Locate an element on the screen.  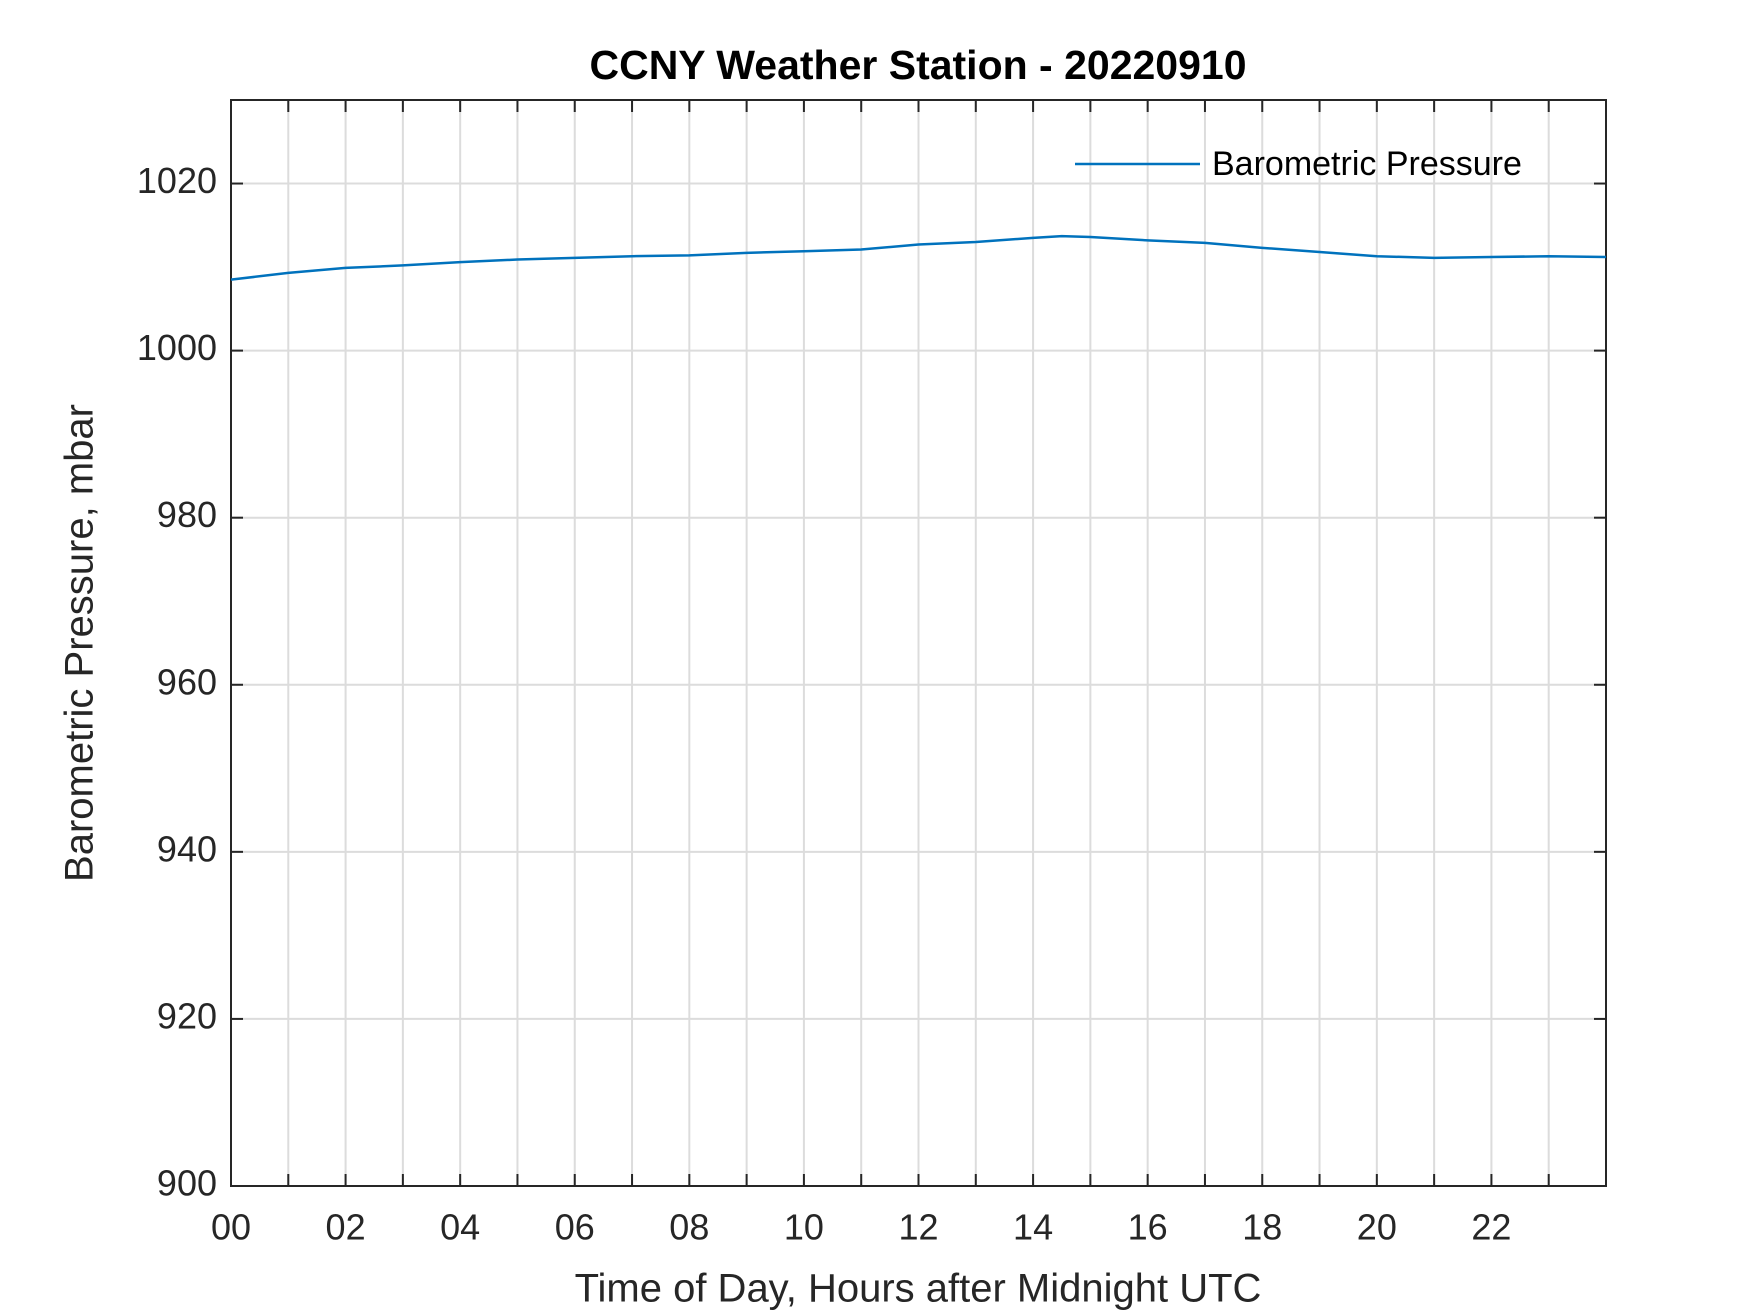
y-axis-label: Barometric Pressure, mbar is located at coordinates (80, 643).